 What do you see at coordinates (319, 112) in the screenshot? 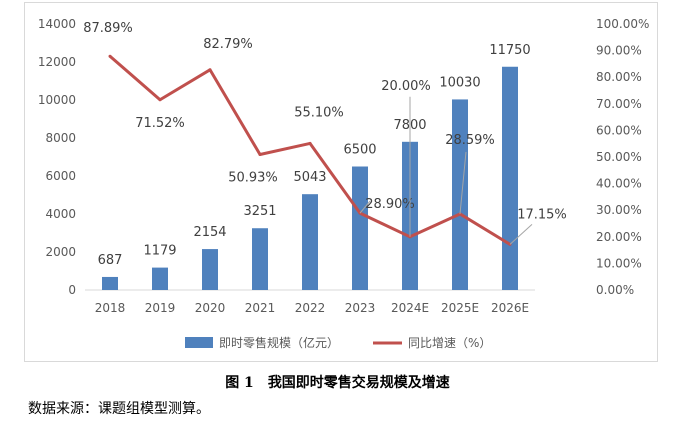
I see `line-data-label: 55.10%` at bounding box center [319, 112].